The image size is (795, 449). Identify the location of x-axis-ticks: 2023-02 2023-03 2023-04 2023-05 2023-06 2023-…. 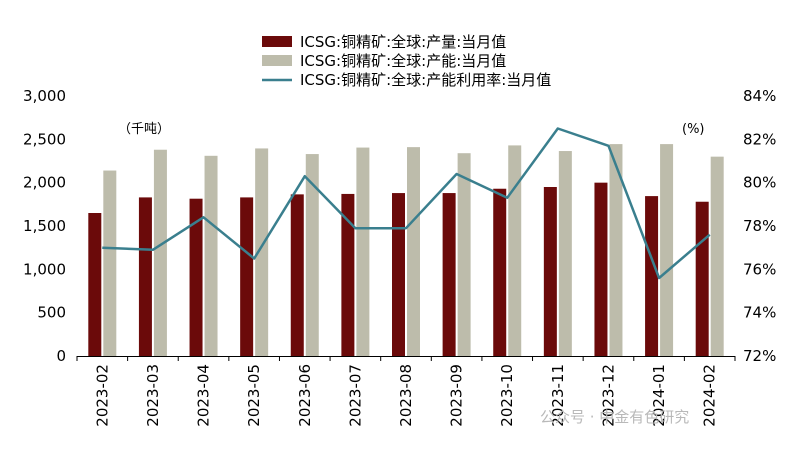
(406, 391).